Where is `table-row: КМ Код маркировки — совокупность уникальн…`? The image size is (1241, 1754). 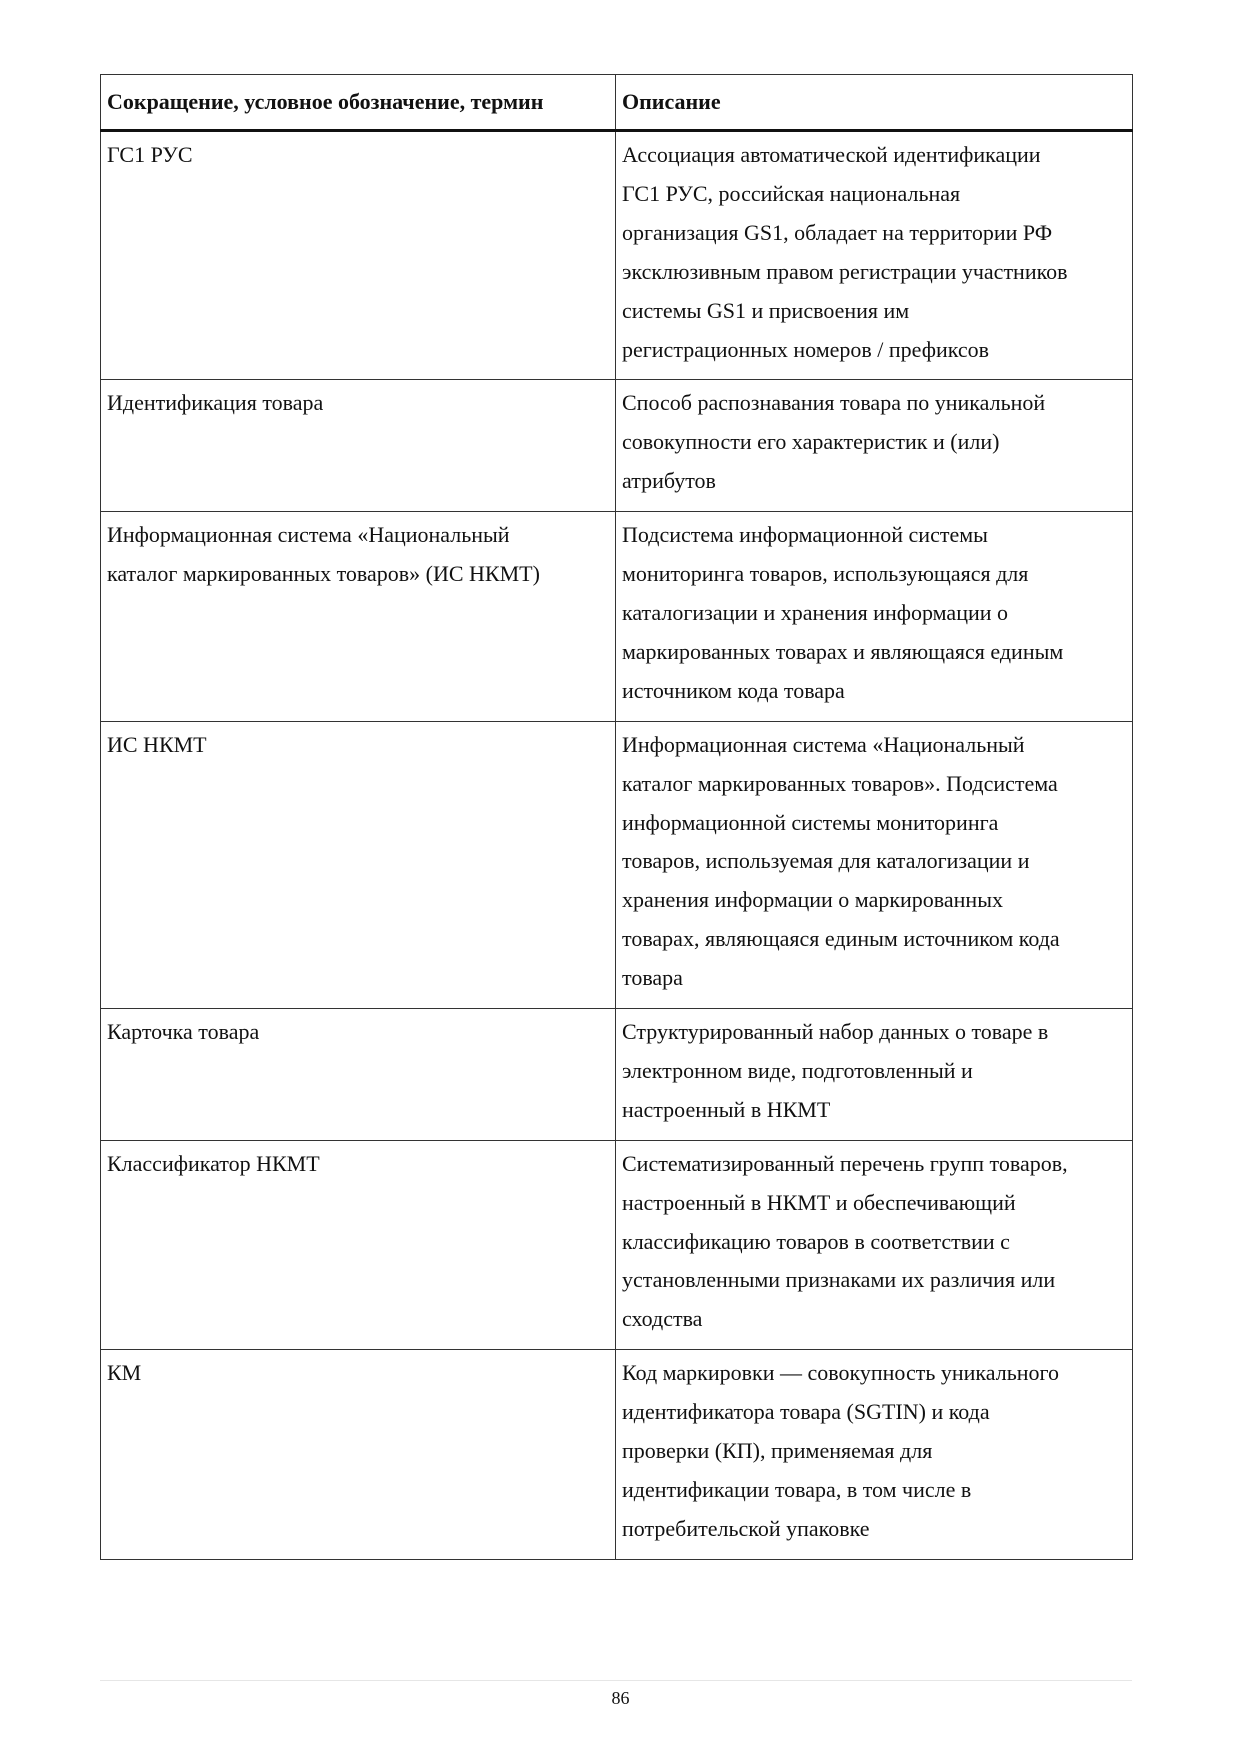
table-row: КМ Код маркировки — совокупность уникальн… is located at coordinates (616, 1454).